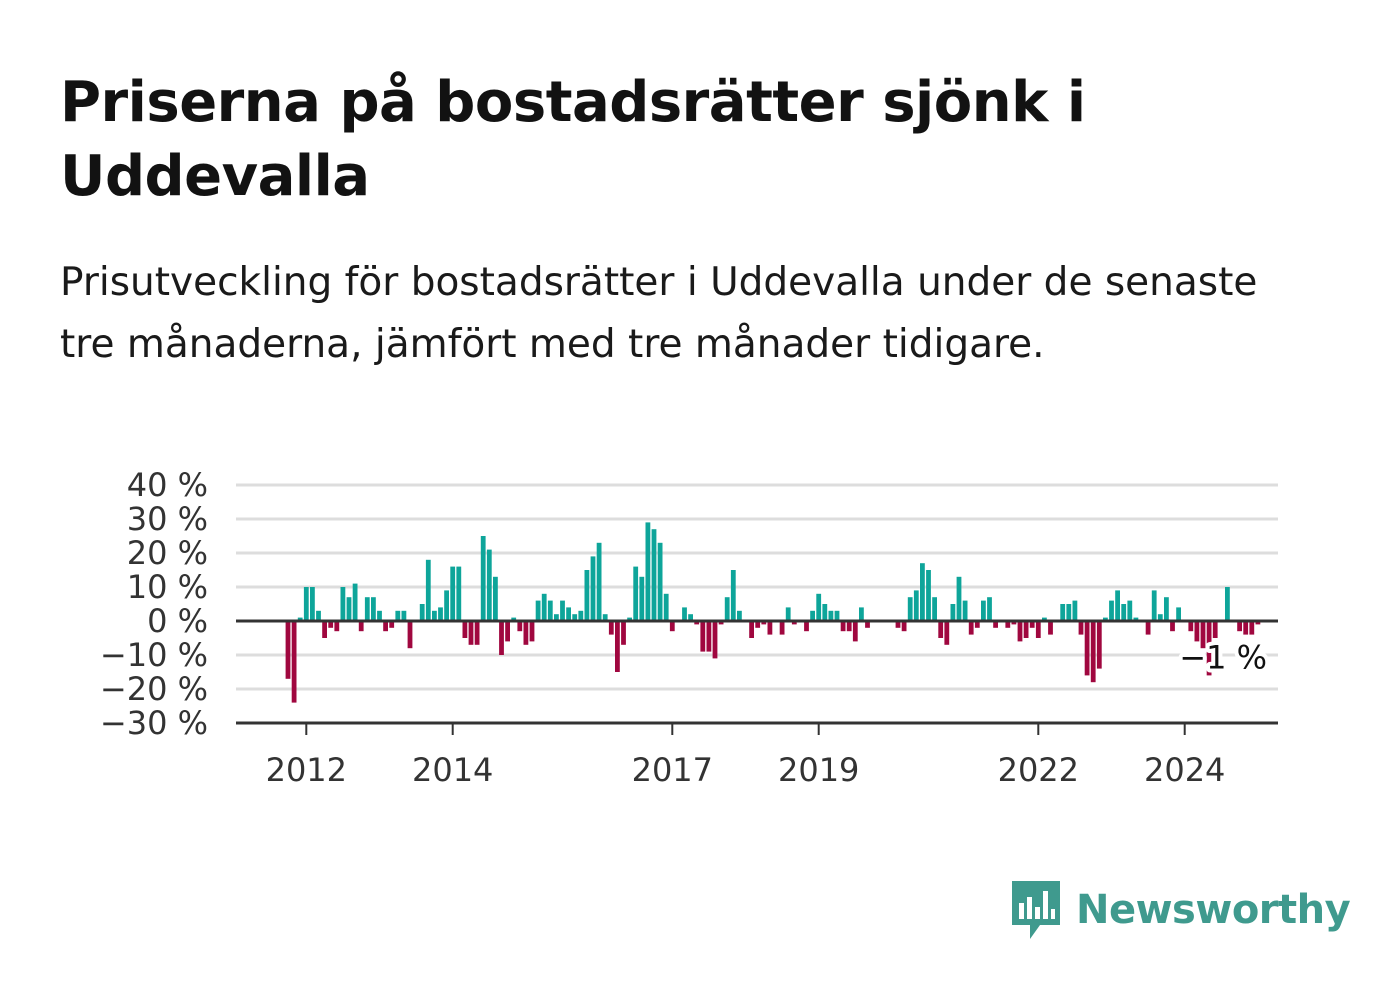 This screenshot has height=999, width=1382. I want to click on annotations: −1 %, so click(1223, 657).